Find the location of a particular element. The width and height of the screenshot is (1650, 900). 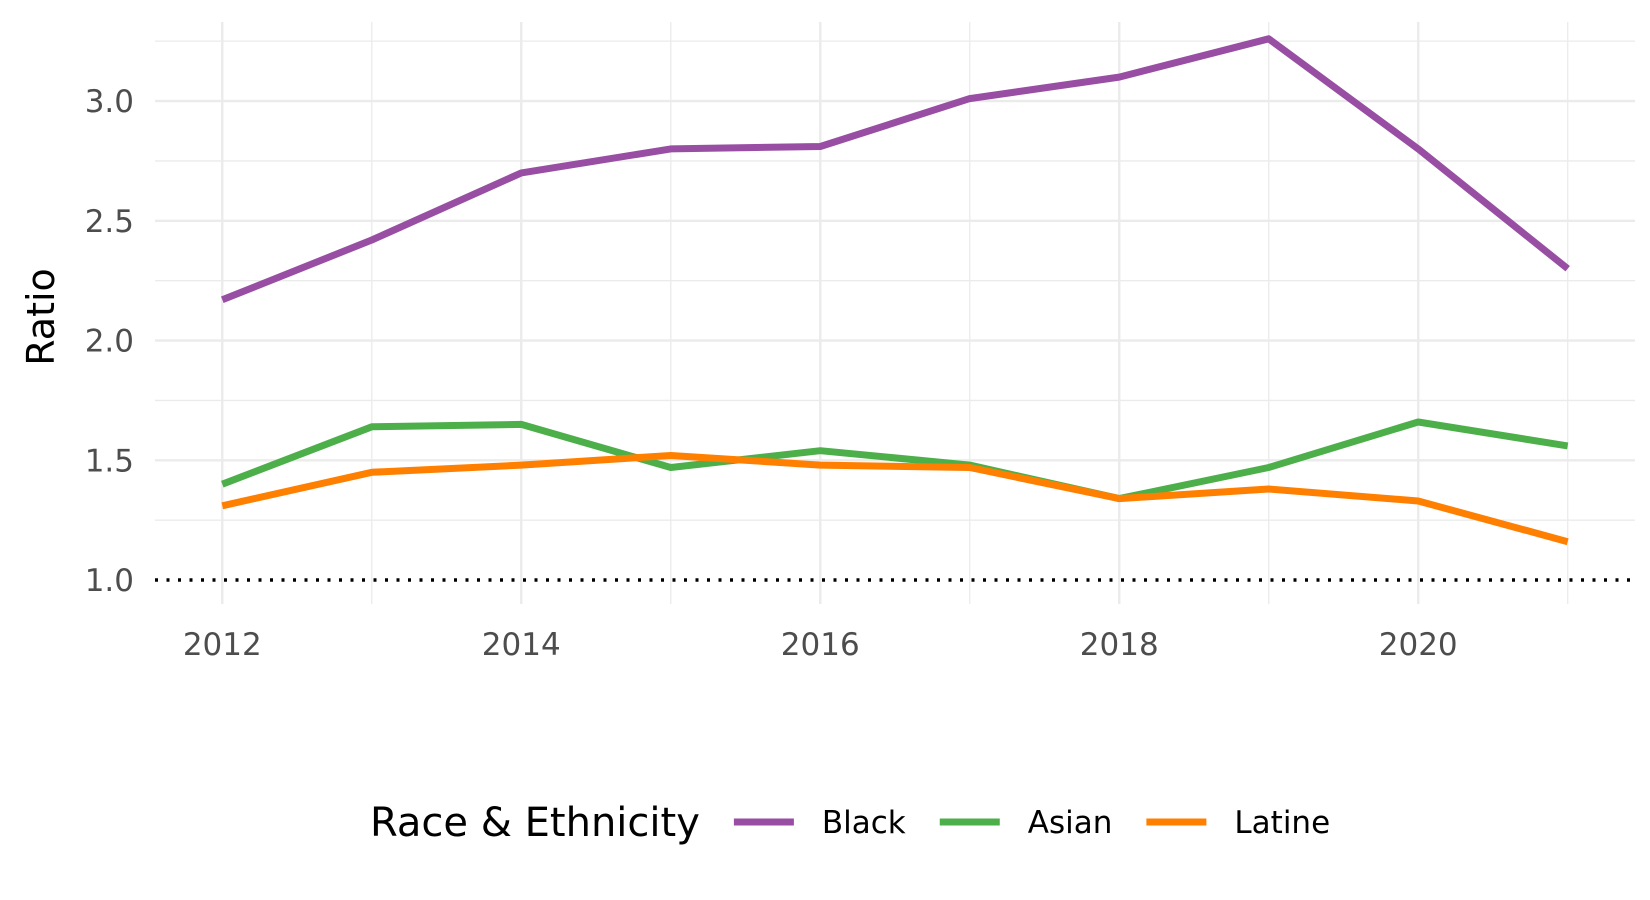

series-line-asian is located at coordinates (895, 460).